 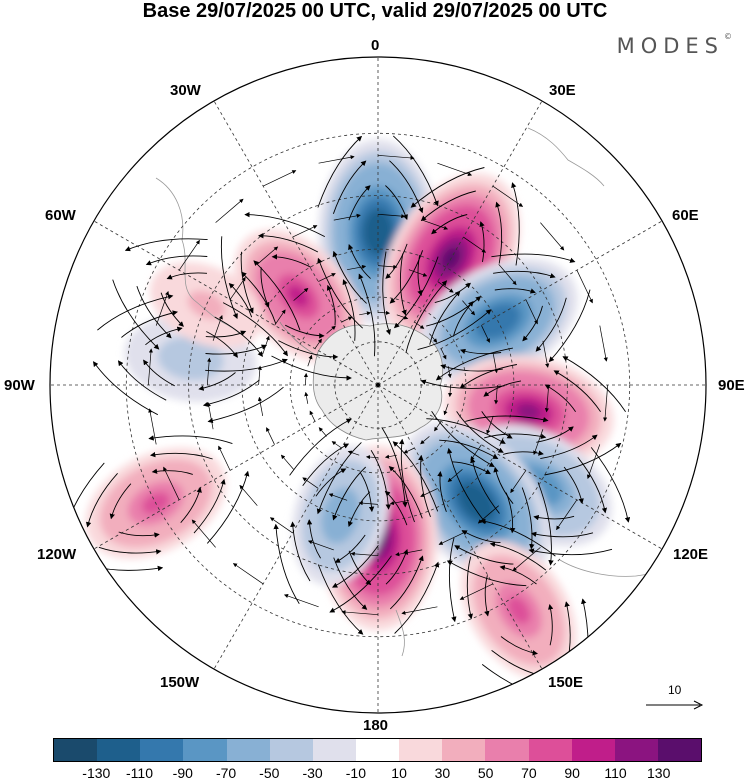 I want to click on colorbar, so click(x=377, y=750).